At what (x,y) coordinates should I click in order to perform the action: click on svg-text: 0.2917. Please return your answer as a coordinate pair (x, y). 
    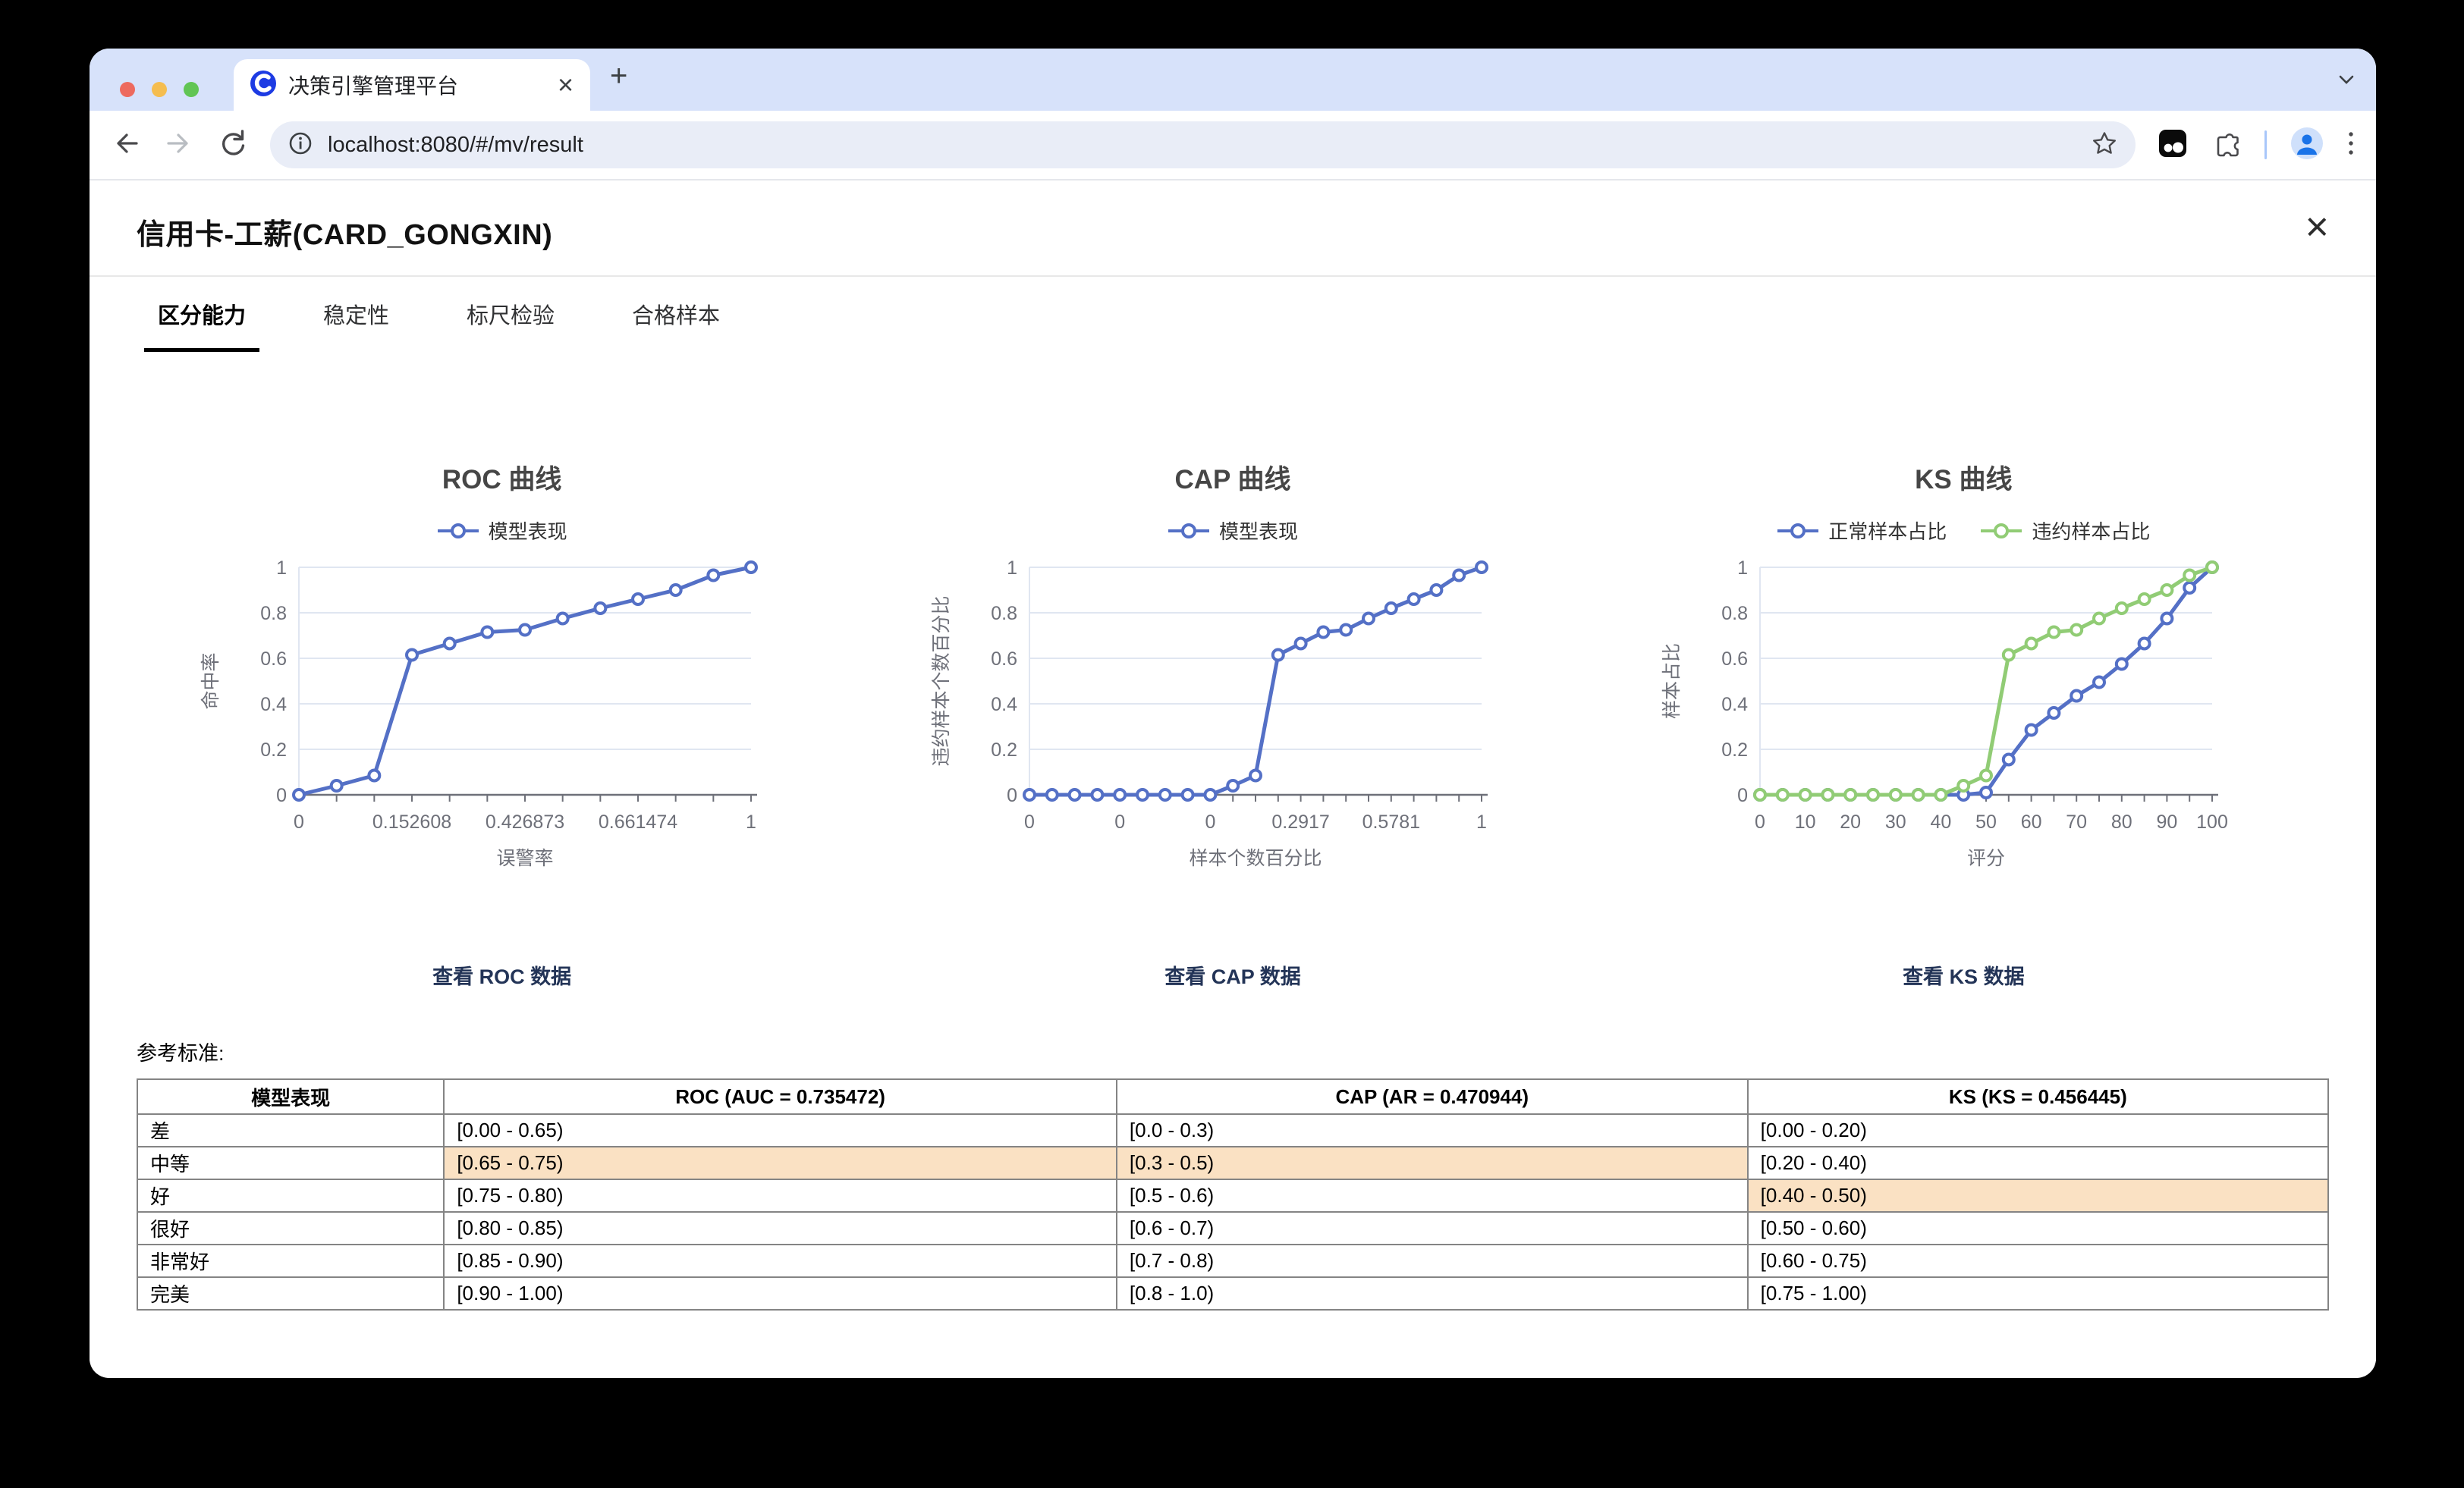
    Looking at the image, I should click on (1300, 822).